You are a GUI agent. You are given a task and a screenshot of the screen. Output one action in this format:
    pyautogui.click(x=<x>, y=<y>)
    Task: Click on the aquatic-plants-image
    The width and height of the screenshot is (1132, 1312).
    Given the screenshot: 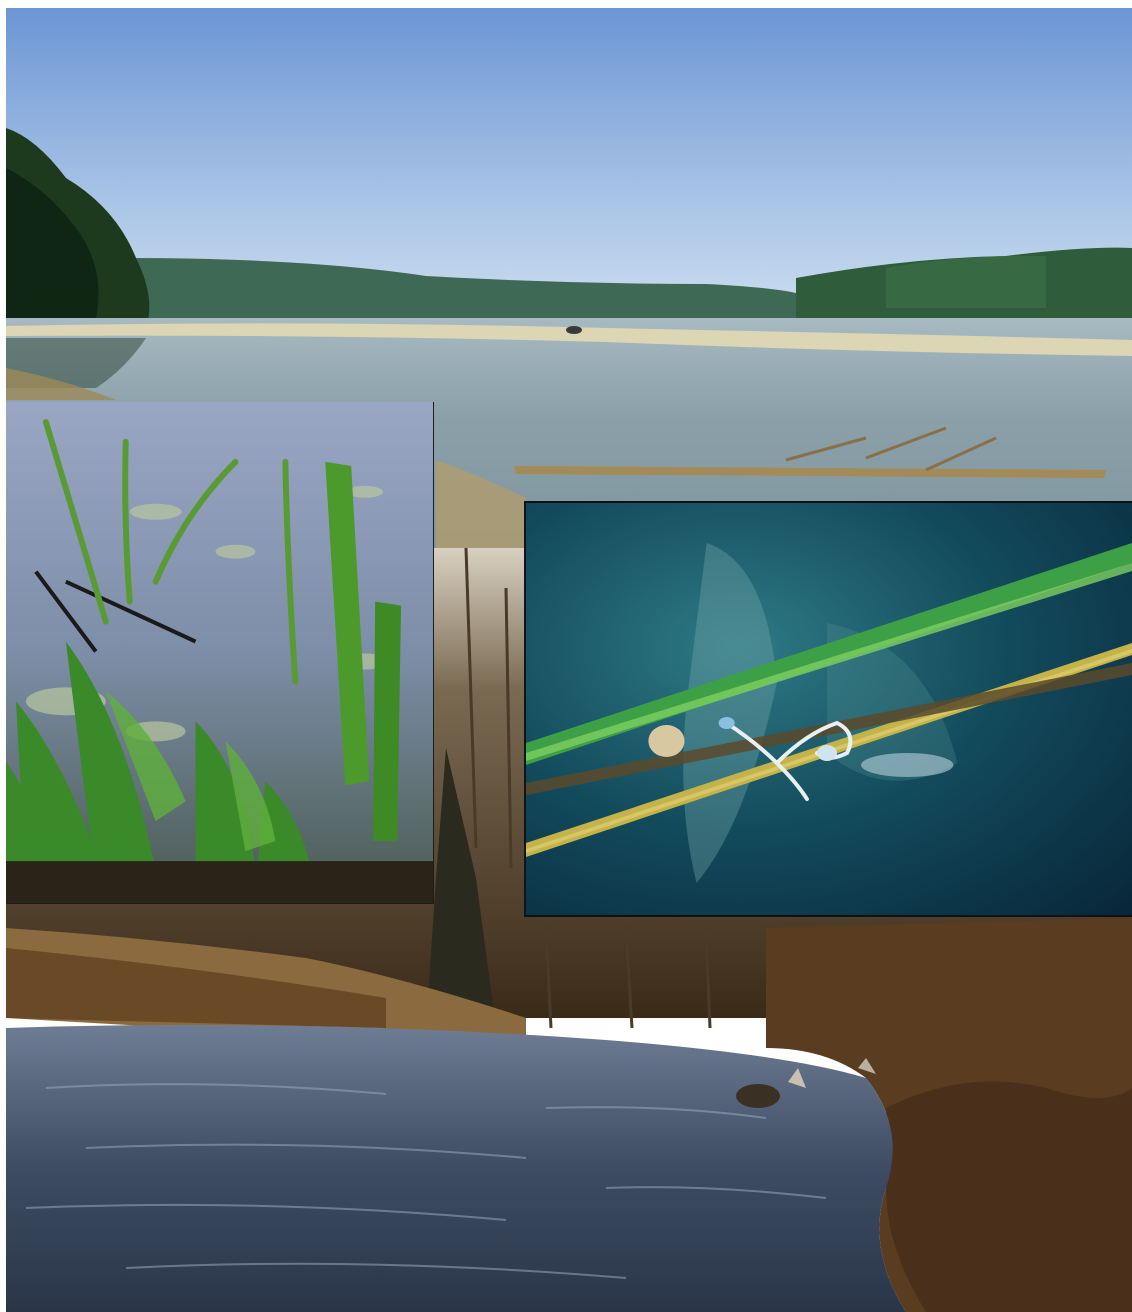 What is the action you would take?
    pyautogui.click(x=219, y=652)
    